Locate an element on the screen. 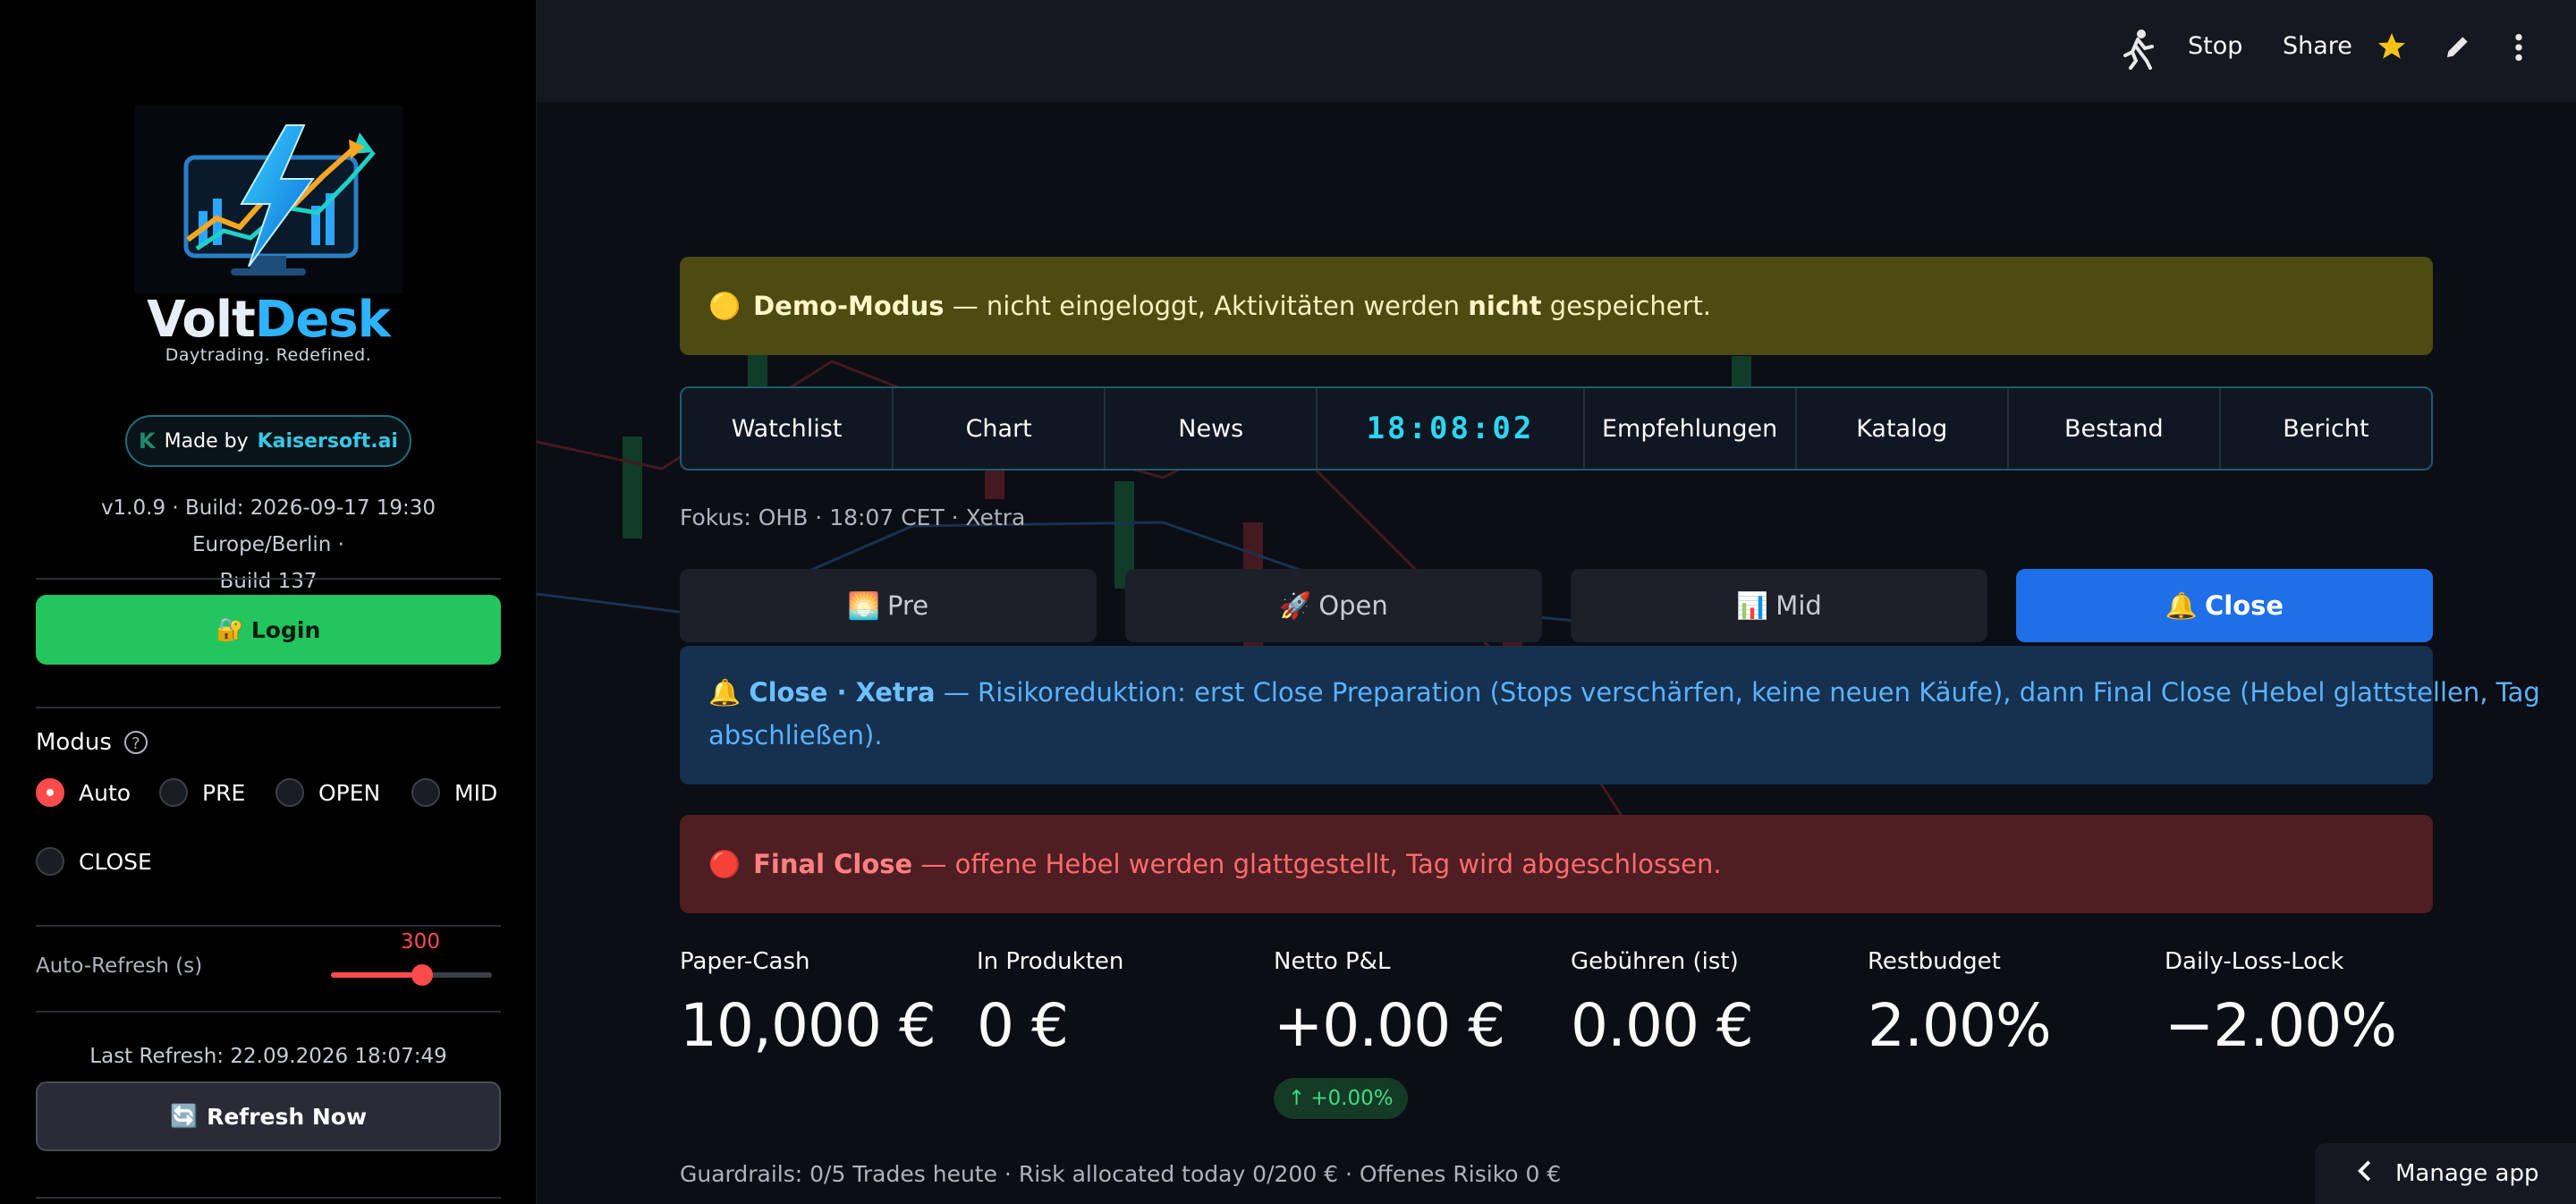  star-icon is located at coordinates (2392, 47).